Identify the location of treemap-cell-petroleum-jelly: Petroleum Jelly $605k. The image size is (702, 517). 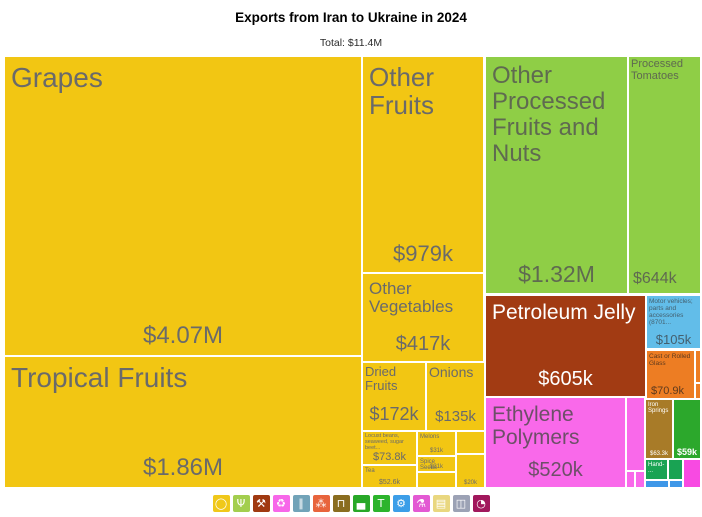
(565, 346).